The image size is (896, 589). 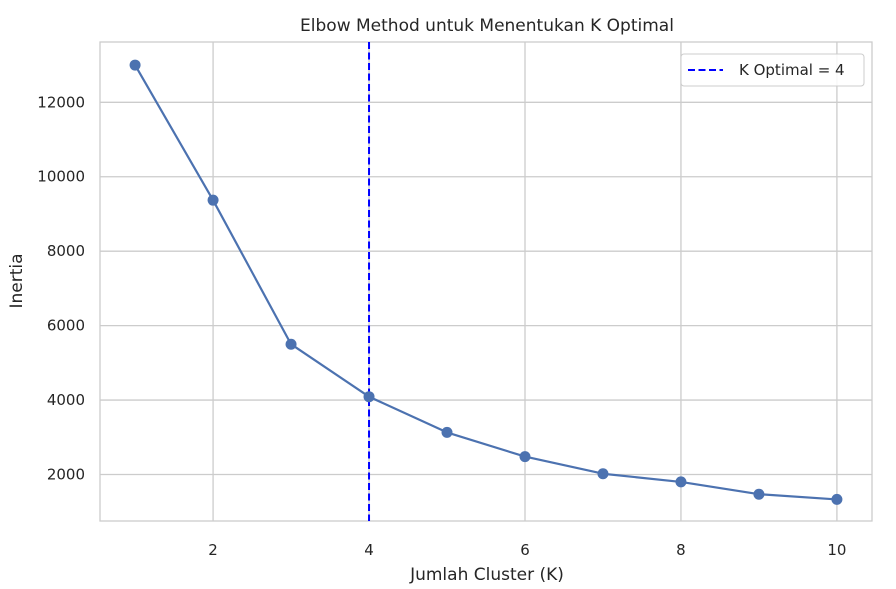 What do you see at coordinates (66, 251) in the screenshot?
I see `y-tick-label: 8000` at bounding box center [66, 251].